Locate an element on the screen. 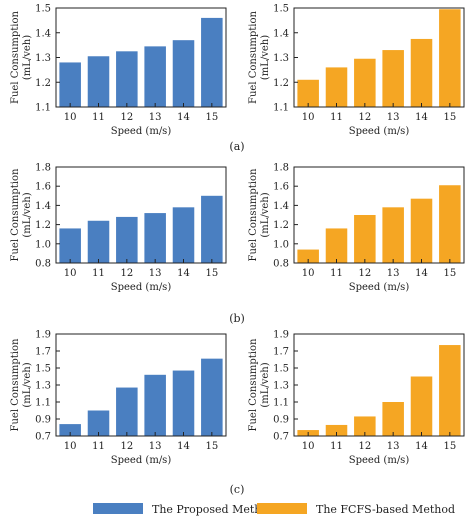 The image size is (474, 517). legend-label-fcfs: The FCFS-based Method is located at coordinates (385, 509).